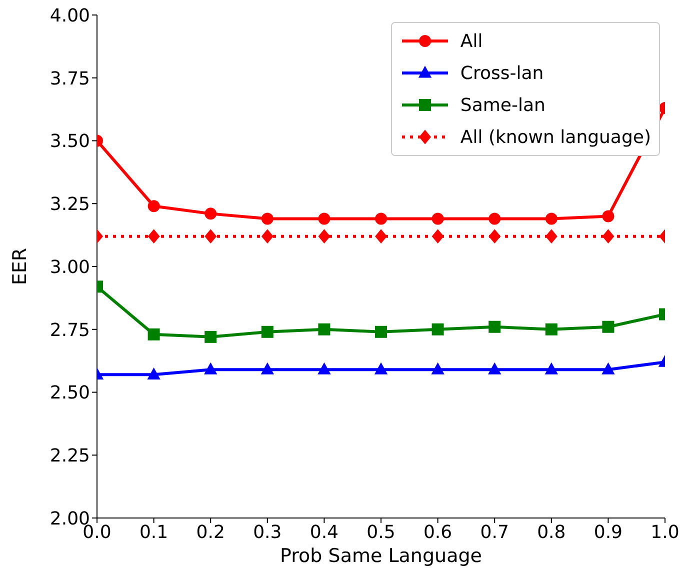 The height and width of the screenshot is (577, 680). Describe the element at coordinates (153, 532) in the screenshot. I see `x-tick-label: 0.1` at that location.